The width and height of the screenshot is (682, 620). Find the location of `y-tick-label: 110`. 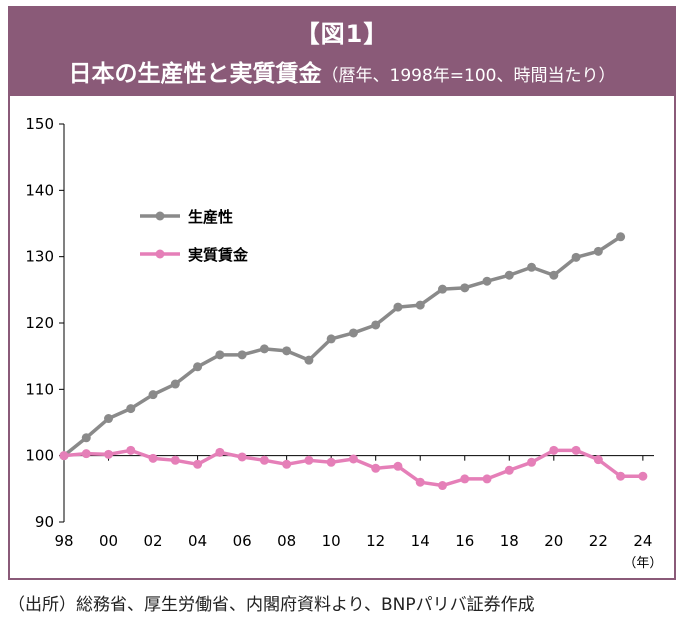

y-tick-label: 110 is located at coordinates (39, 389).